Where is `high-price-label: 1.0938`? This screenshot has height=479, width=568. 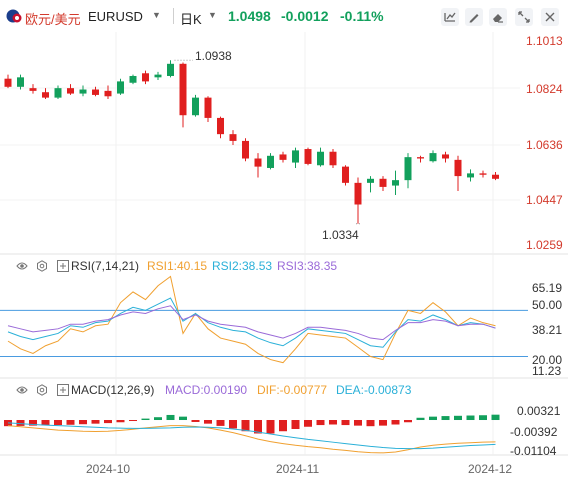
high-price-label: 1.0938 is located at coordinates (213, 56).